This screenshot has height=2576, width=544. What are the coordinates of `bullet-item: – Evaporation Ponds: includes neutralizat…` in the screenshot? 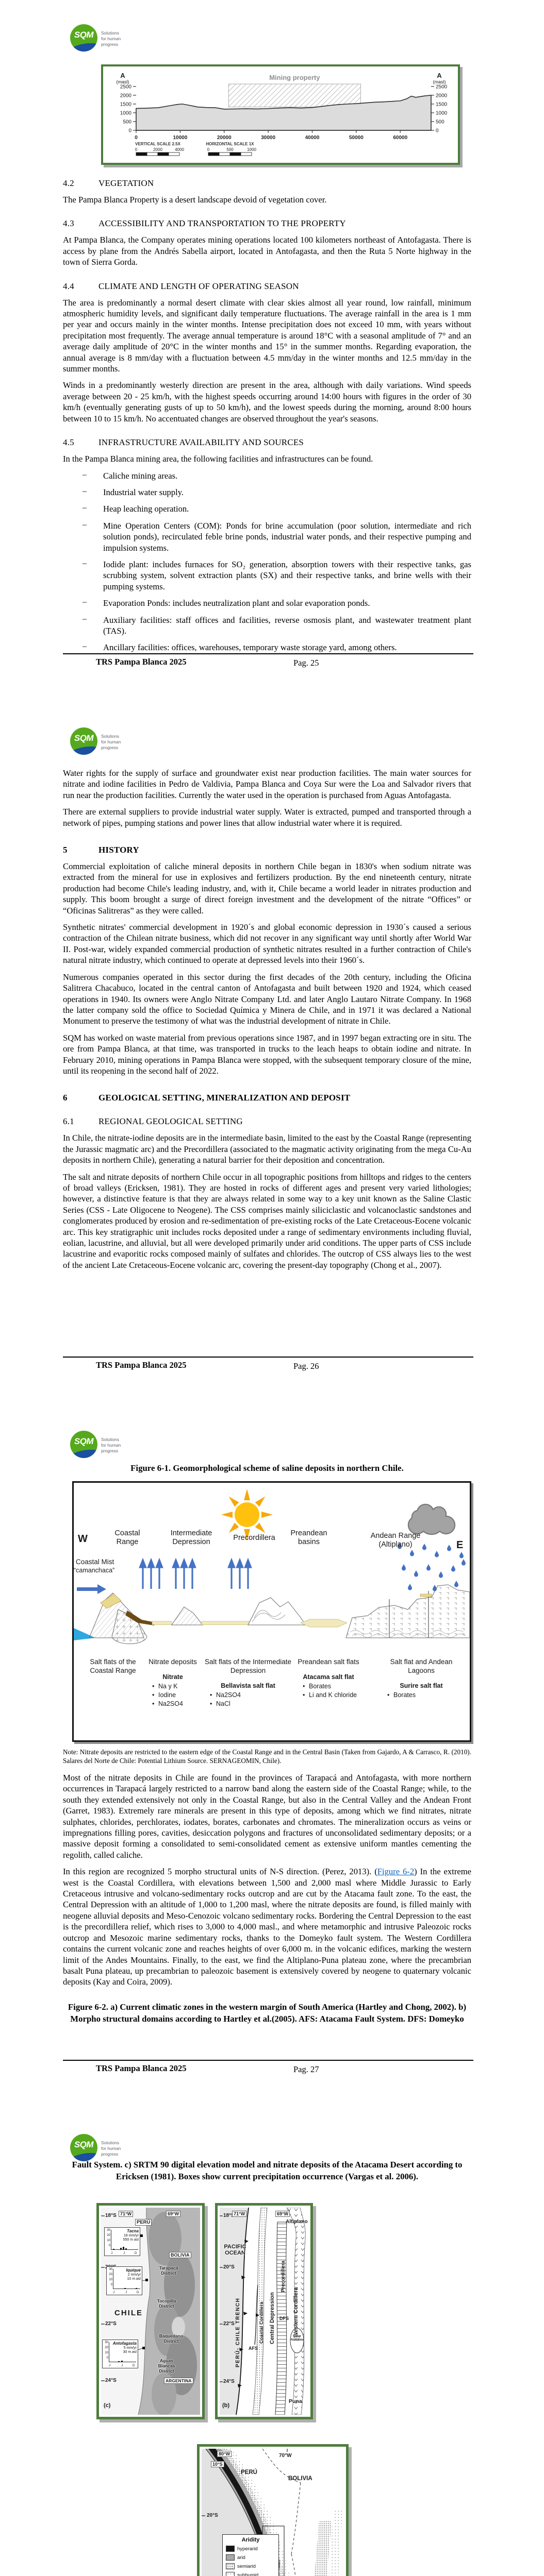 It's located at (267, 603).